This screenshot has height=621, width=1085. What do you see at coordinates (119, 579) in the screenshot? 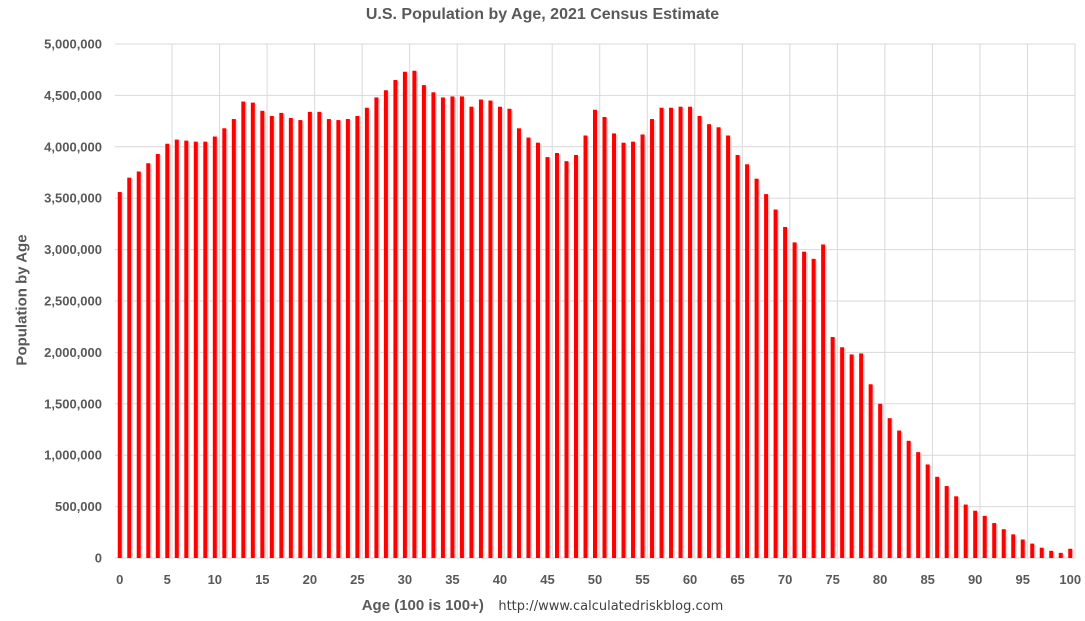
I see `x-tick-label: 0` at bounding box center [119, 579].